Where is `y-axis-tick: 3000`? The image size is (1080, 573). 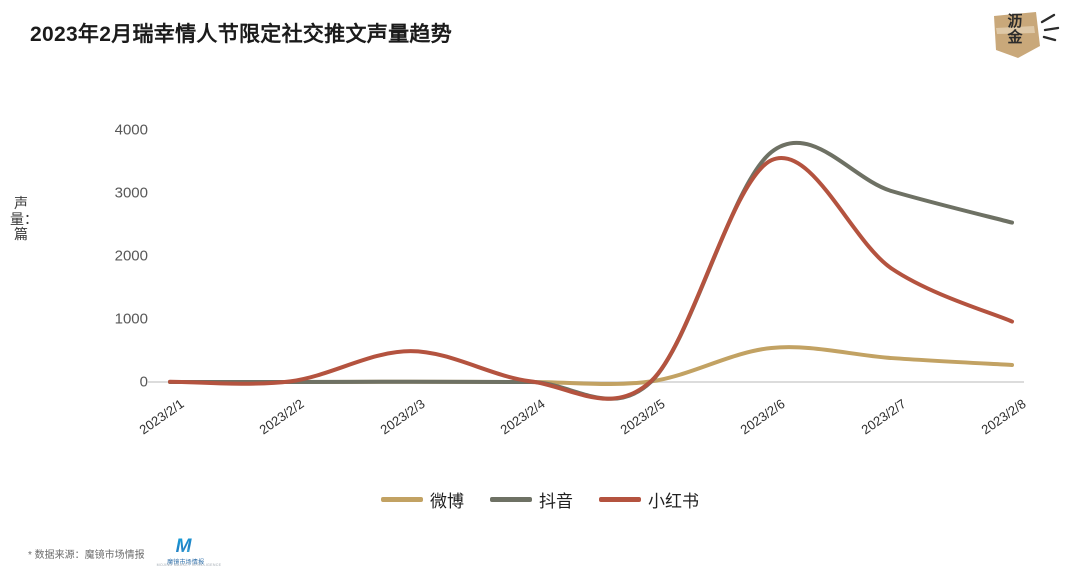 y-axis-tick: 3000 is located at coordinates (131, 193).